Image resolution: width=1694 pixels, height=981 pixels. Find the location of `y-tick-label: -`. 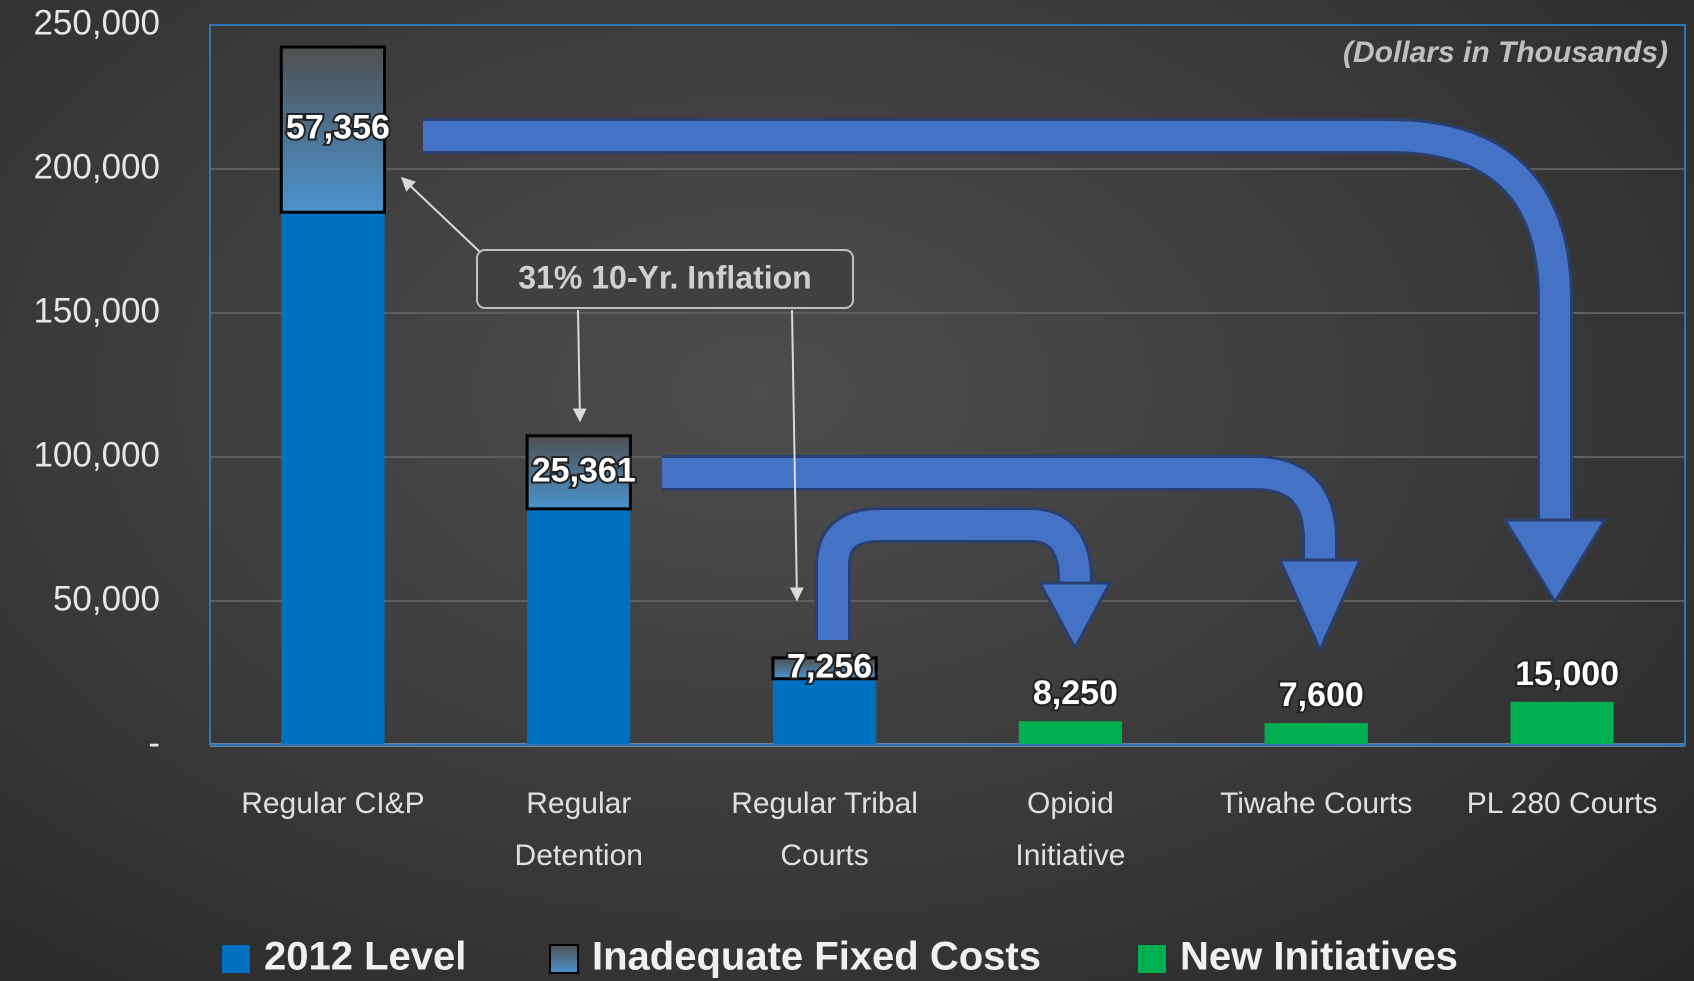

y-tick-label: - is located at coordinates (154, 742).